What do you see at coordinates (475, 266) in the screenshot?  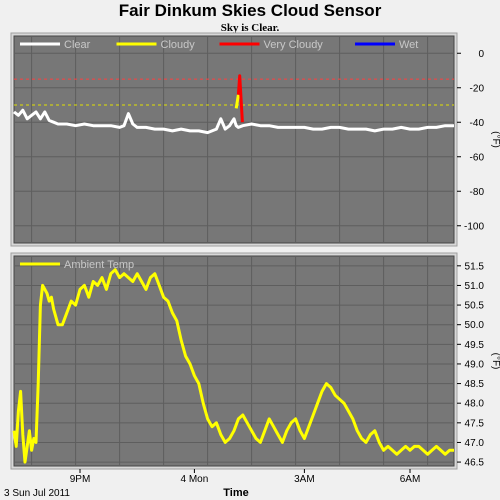 I see `y-tick-label: 51.5` at bounding box center [475, 266].